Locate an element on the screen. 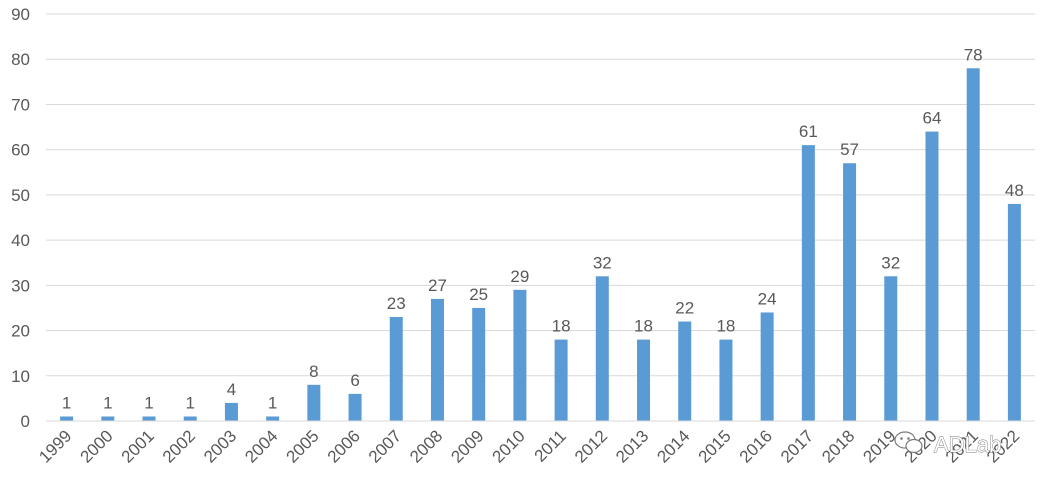  wechat-icon is located at coordinates (908, 442).